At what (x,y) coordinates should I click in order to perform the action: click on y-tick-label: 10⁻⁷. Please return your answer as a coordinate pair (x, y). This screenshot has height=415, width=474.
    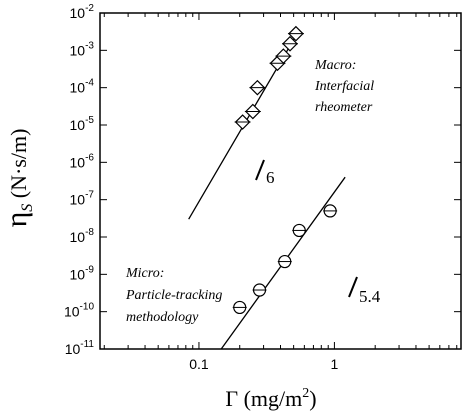
    Looking at the image, I should click on (82, 199).